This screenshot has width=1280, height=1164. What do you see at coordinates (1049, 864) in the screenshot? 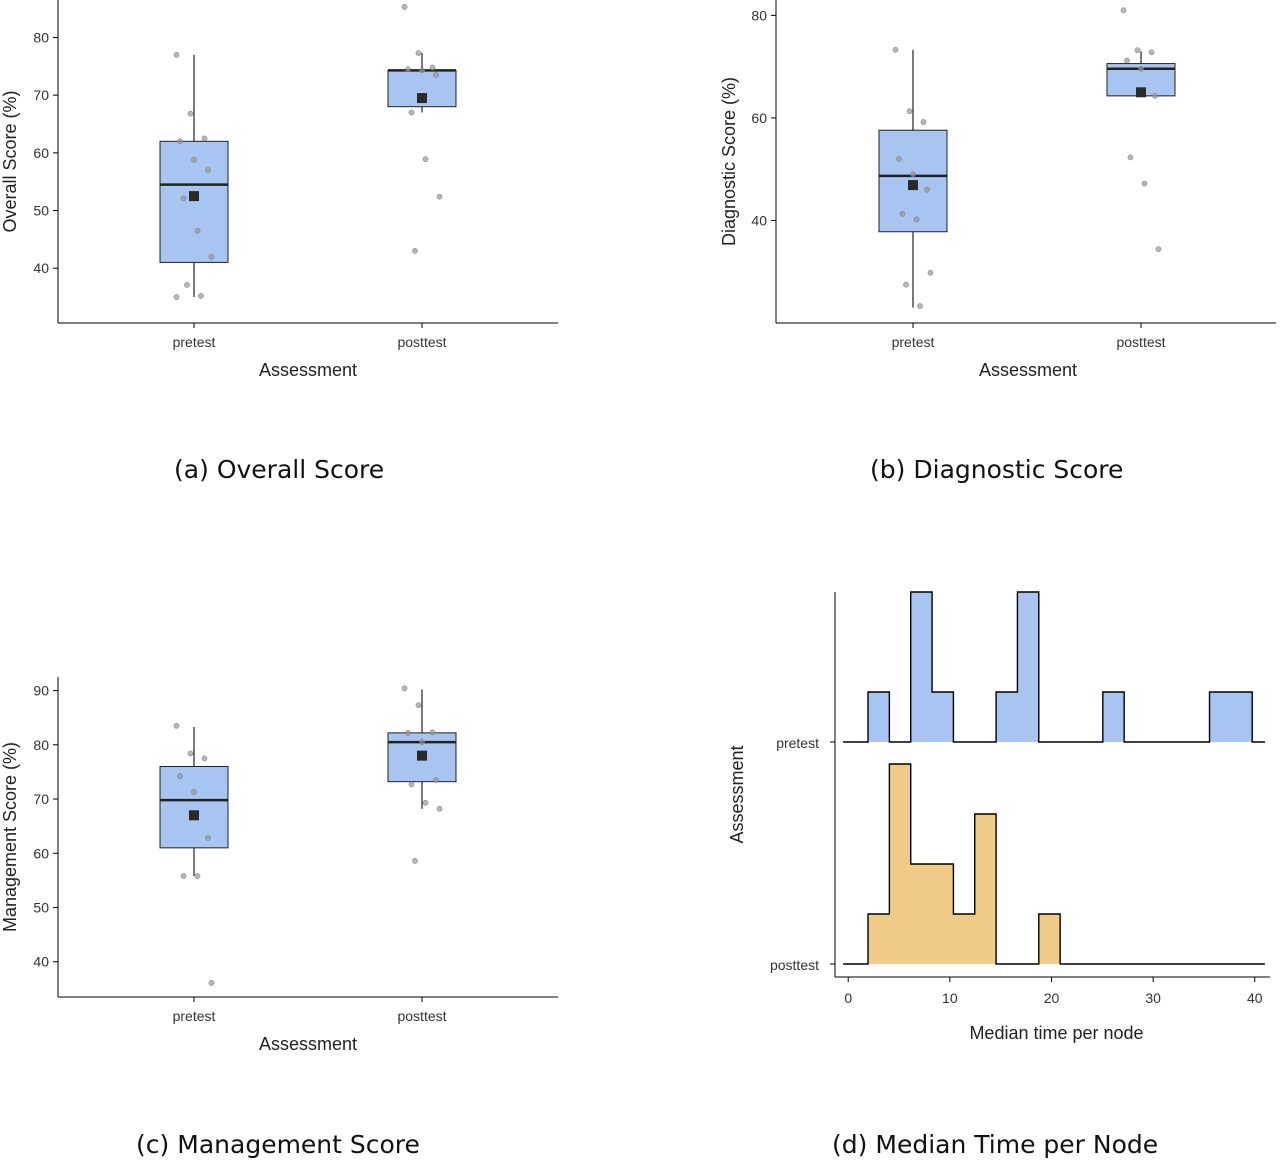
I see `posttest-histogram-fill` at bounding box center [1049, 864].